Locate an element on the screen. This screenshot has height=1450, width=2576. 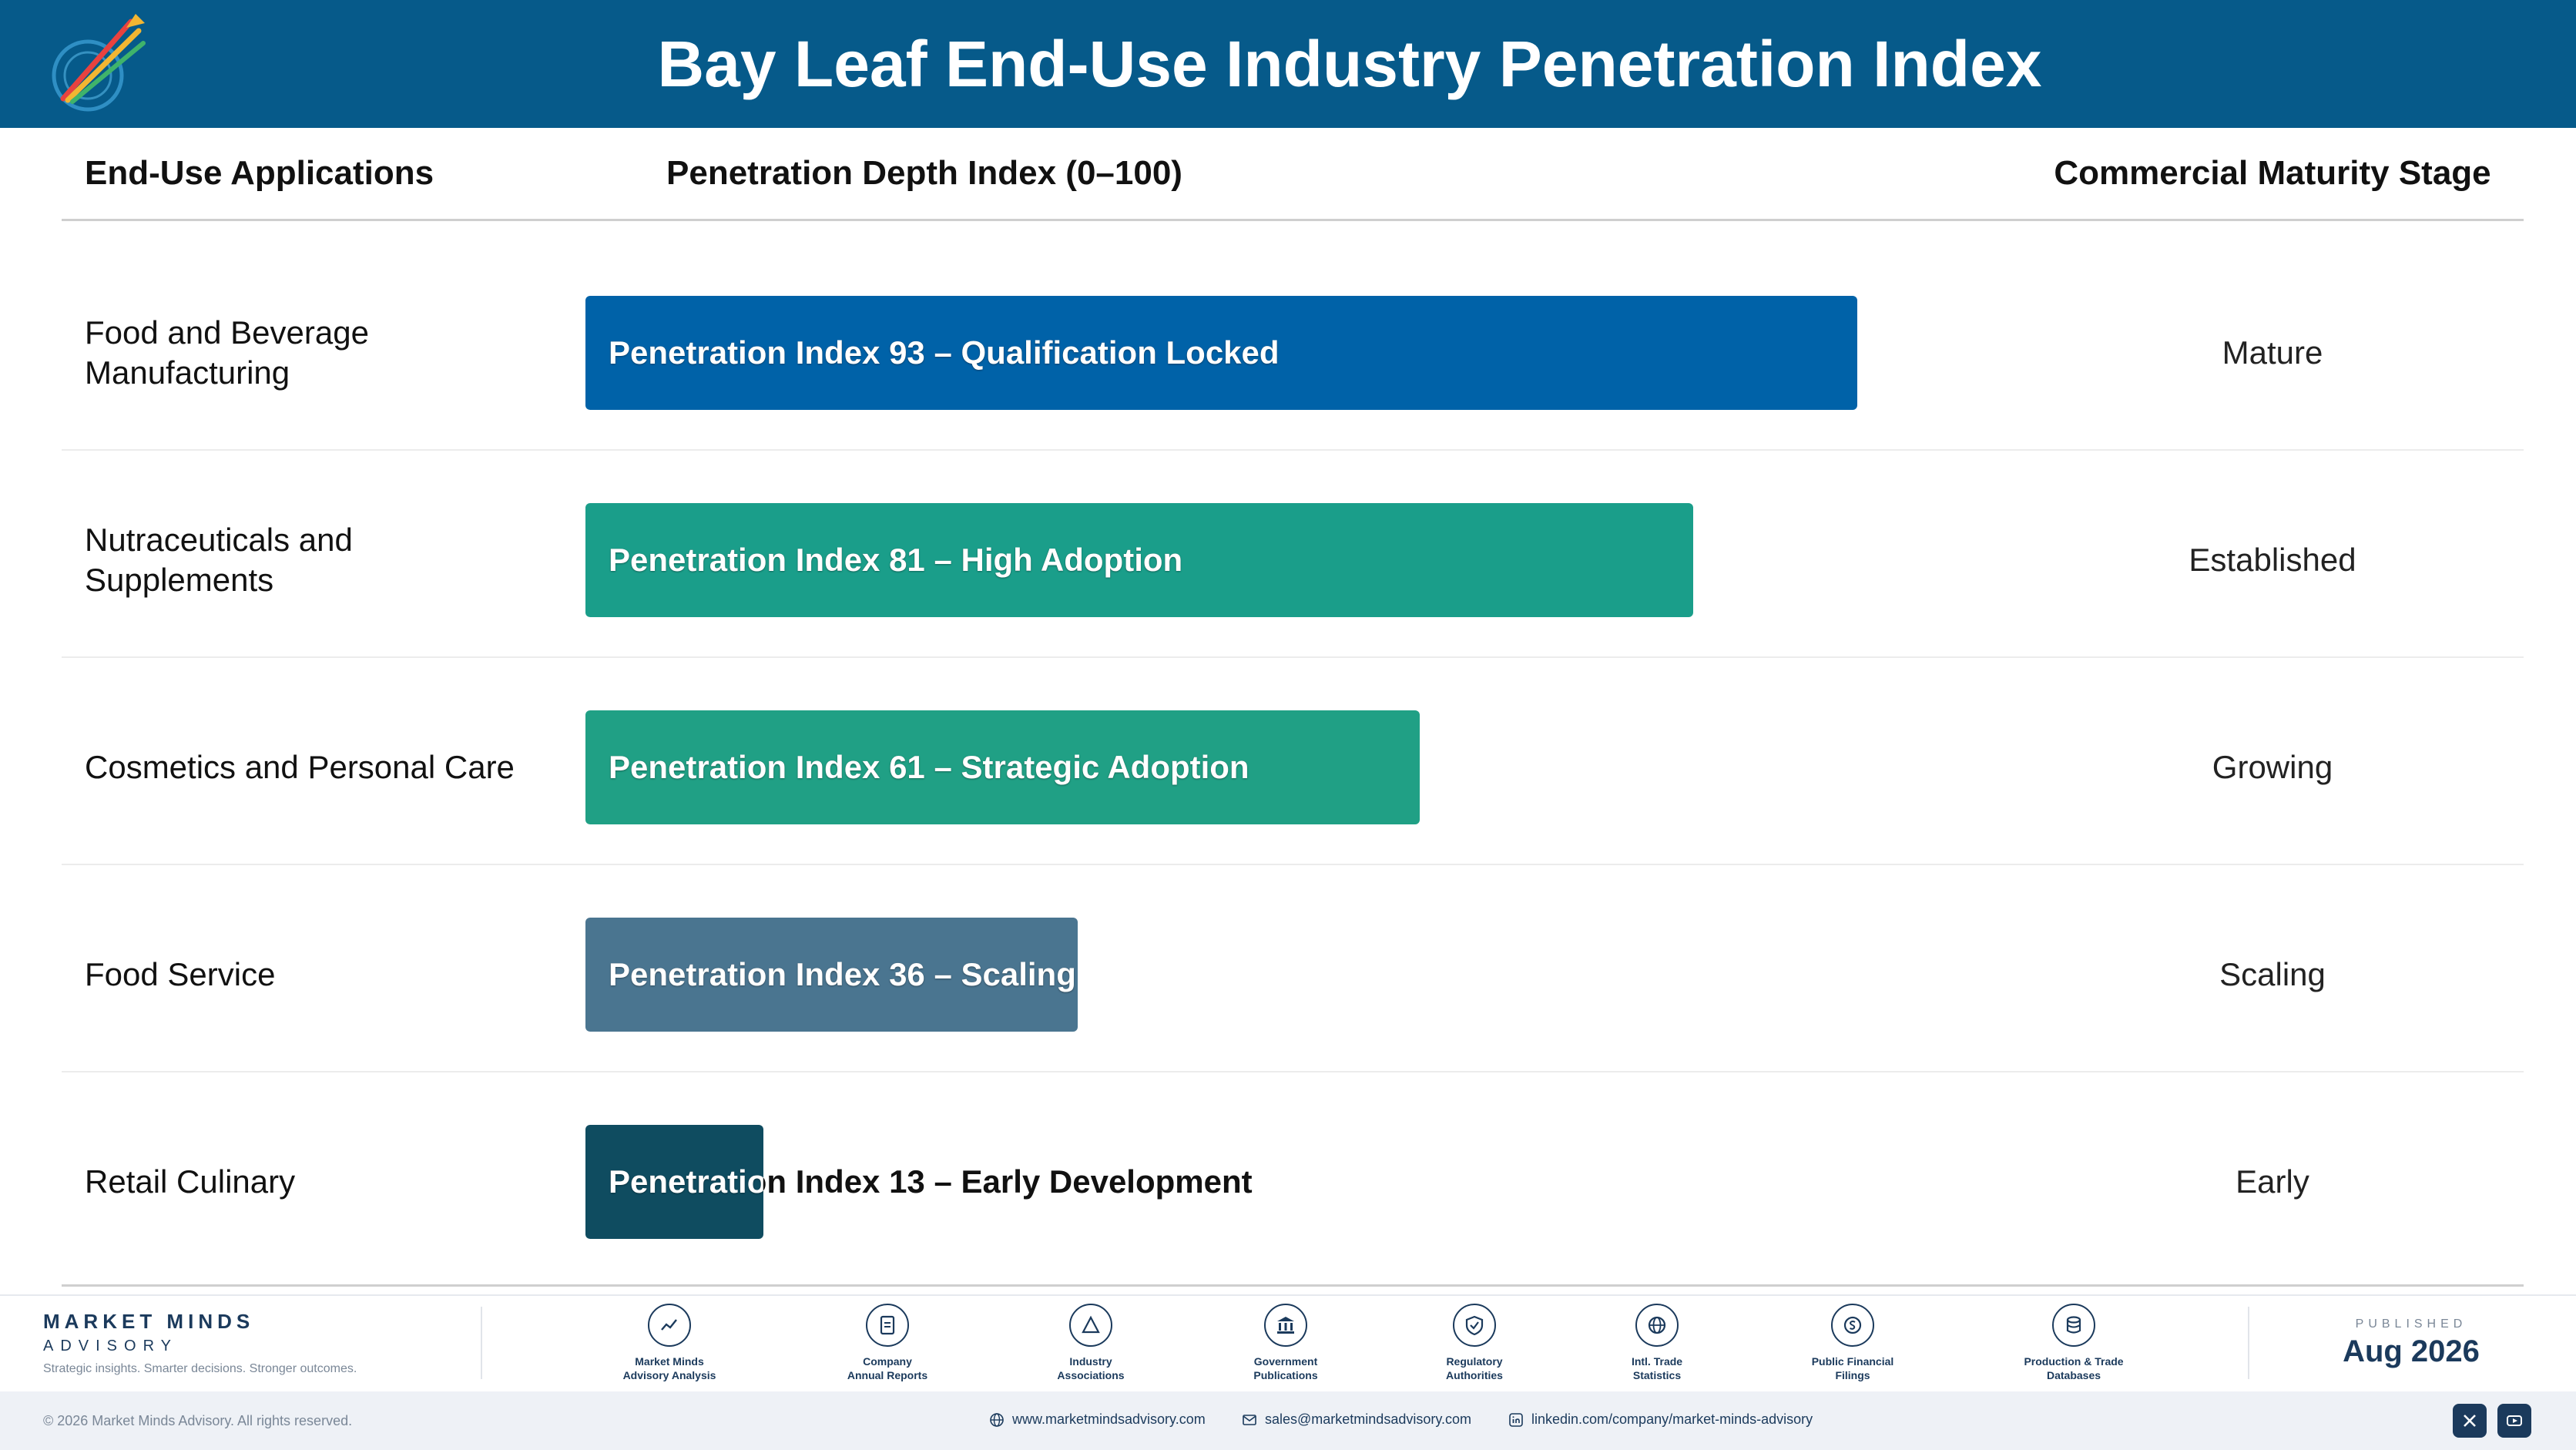
source-label-line1: Government is located at coordinates (1285, 1361).